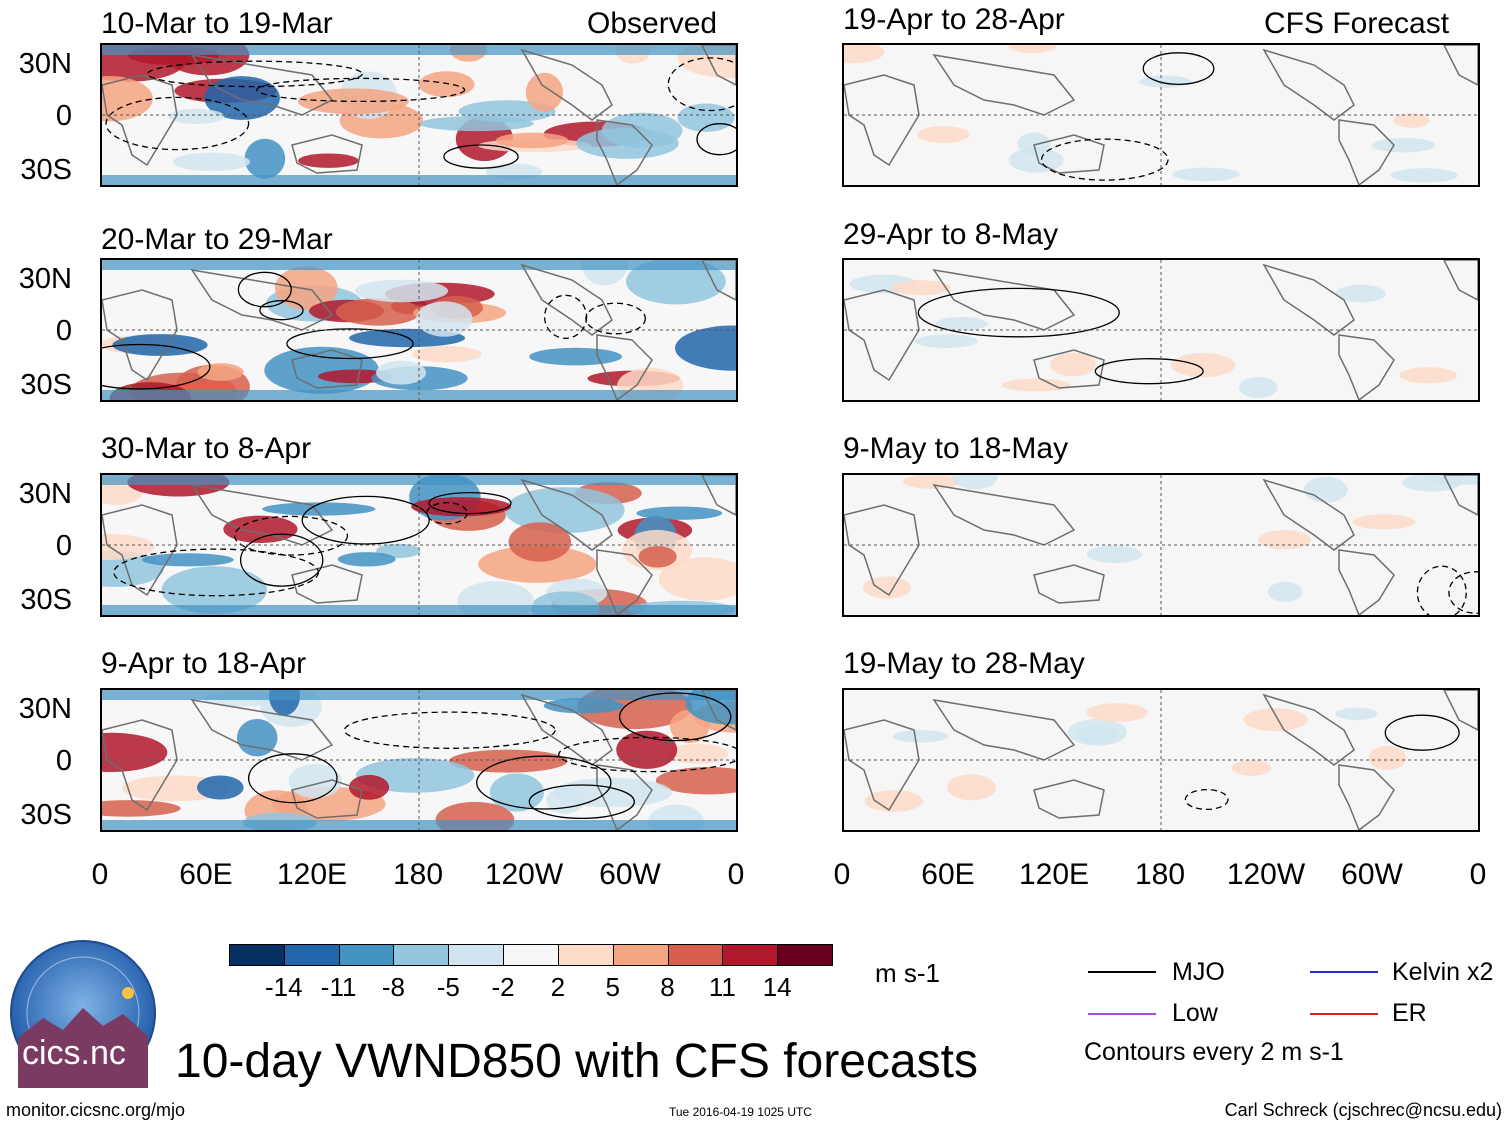 The image size is (1510, 1127). What do you see at coordinates (667, 987) in the screenshot?
I see `colorbar-tick-label: 8` at bounding box center [667, 987].